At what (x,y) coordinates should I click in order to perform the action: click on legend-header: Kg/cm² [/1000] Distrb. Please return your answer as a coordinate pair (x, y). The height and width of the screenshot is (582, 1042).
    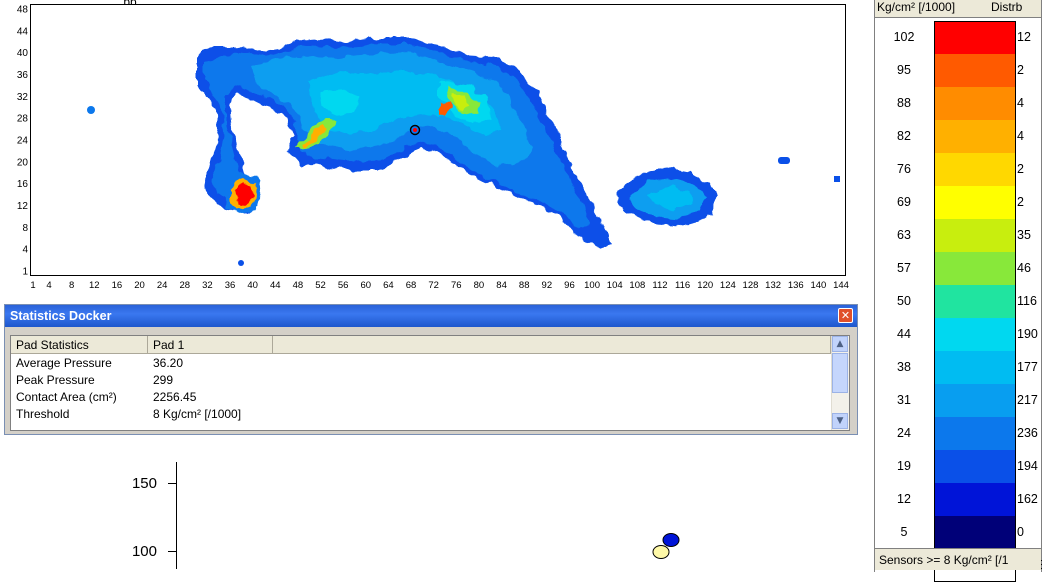
    Looking at the image, I should click on (958, 9).